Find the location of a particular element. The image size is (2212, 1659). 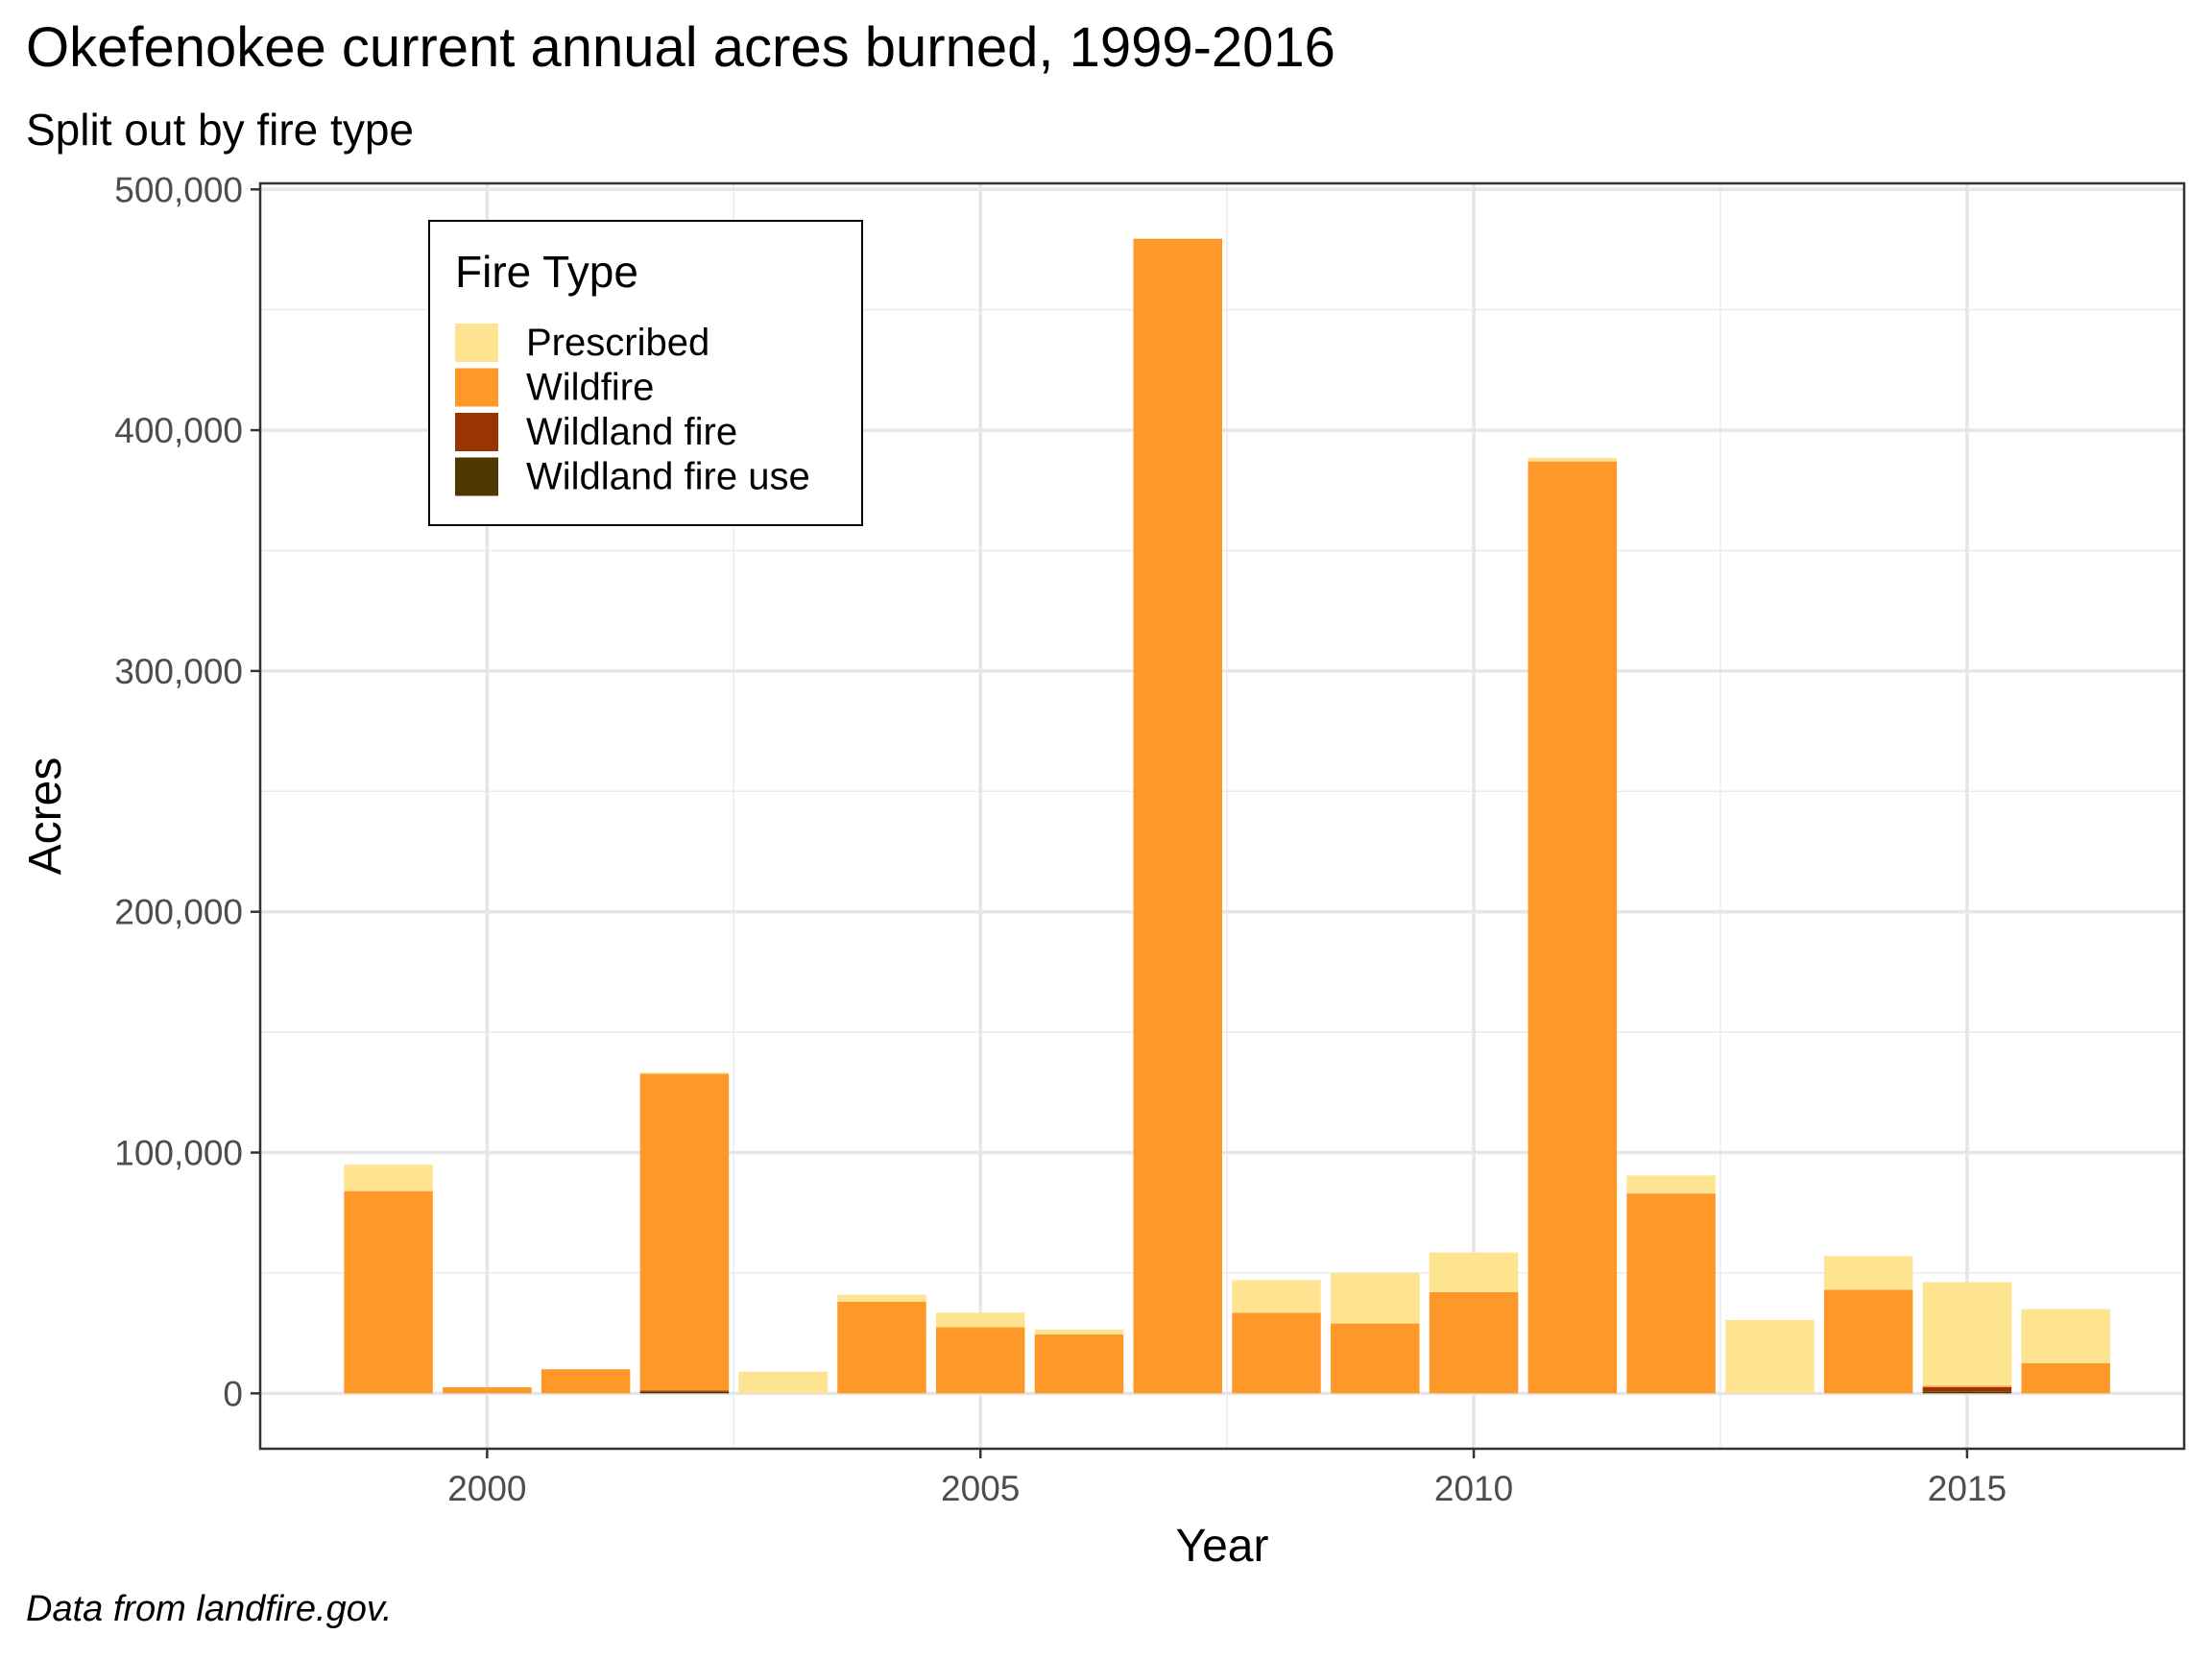

bar-prescribed-2015 is located at coordinates (1967, 1334).